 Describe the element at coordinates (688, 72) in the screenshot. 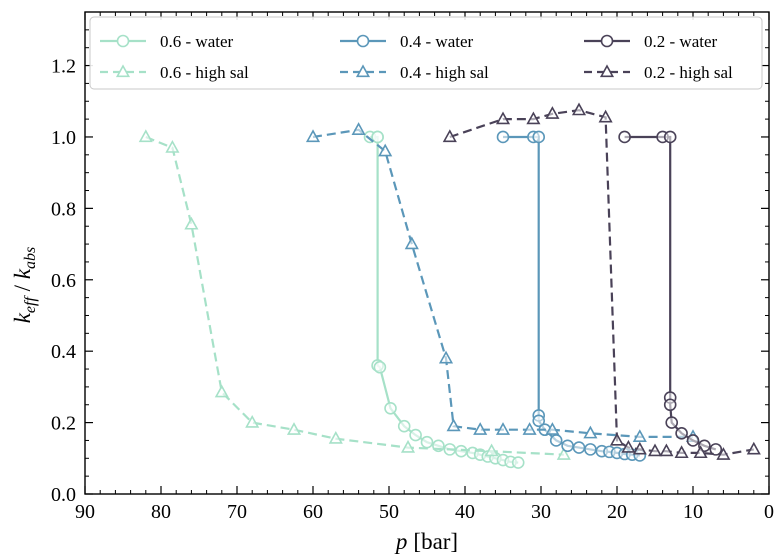

I see `legend-label: 0.2 - high sal` at that location.